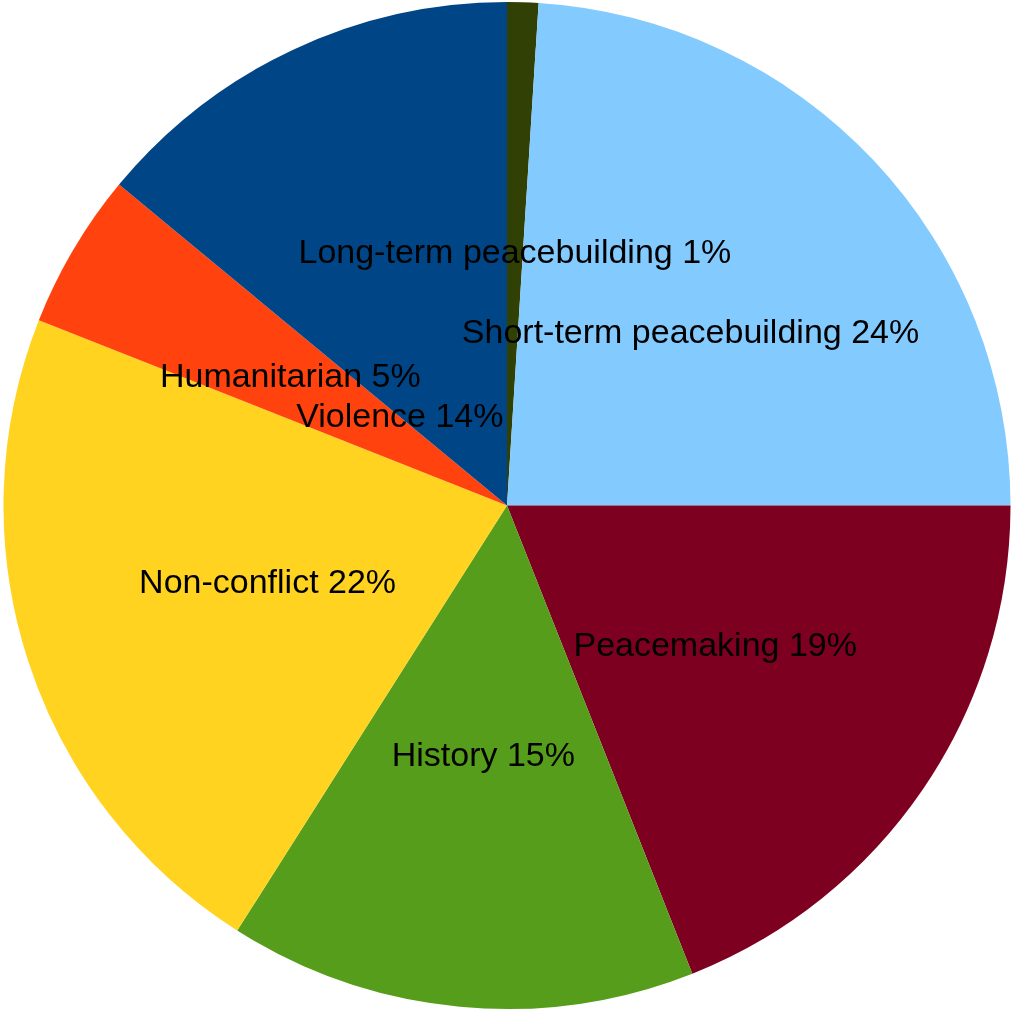  I want to click on slice-label: Non-conflict 22%, so click(268, 580).